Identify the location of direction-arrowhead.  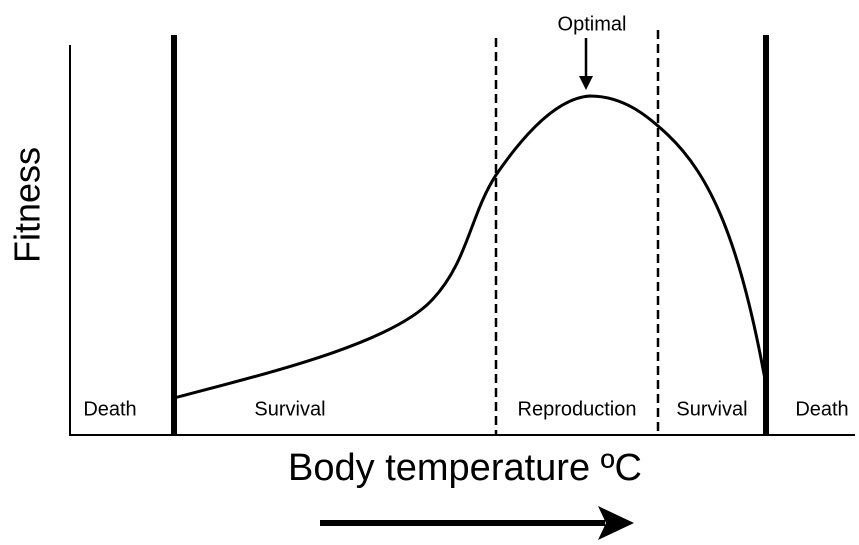
(616, 523).